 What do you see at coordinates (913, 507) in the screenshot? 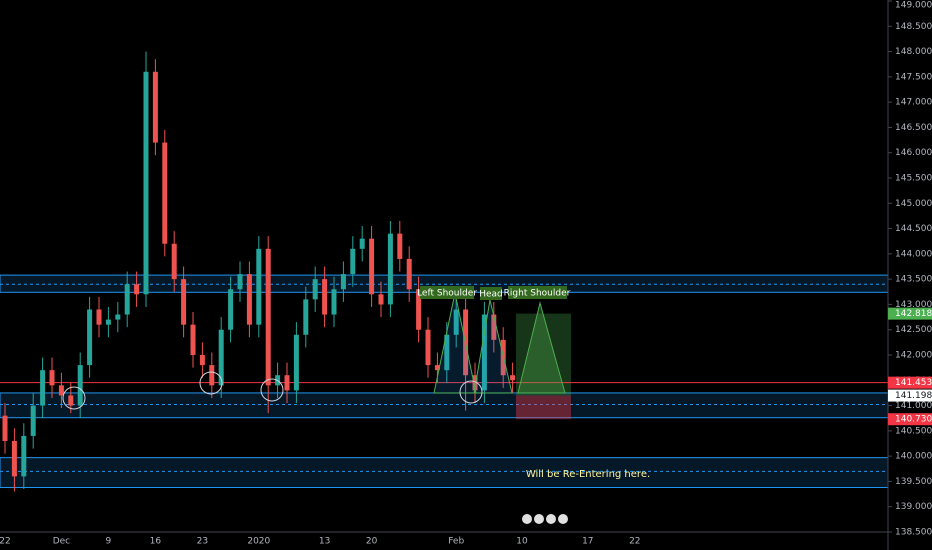
I see `y-tick-label: 139.000` at bounding box center [913, 507].